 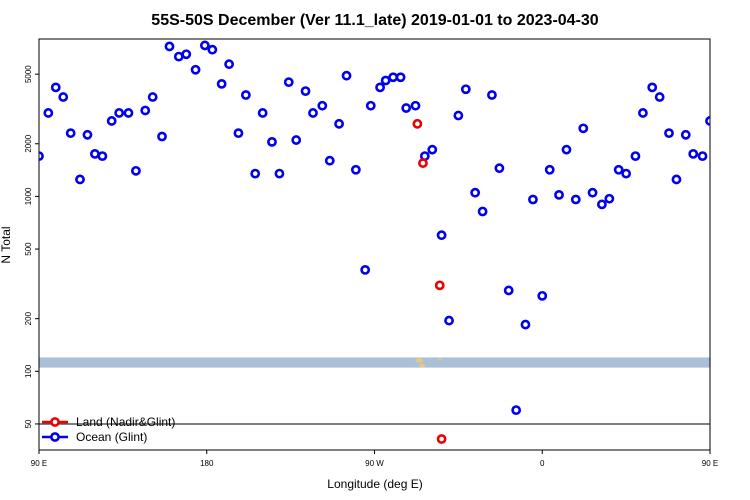 What do you see at coordinates (125, 422) in the screenshot?
I see `legend-label: Land (Nadir&Glint)` at bounding box center [125, 422].